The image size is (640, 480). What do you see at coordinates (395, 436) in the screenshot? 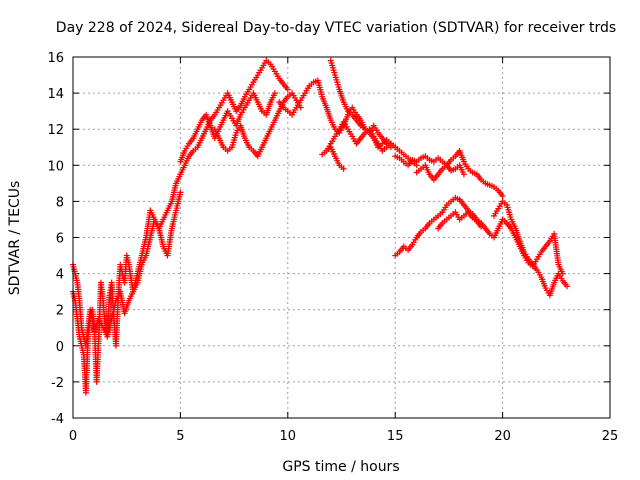
I see `x-tick-label: 15` at bounding box center [395, 436].